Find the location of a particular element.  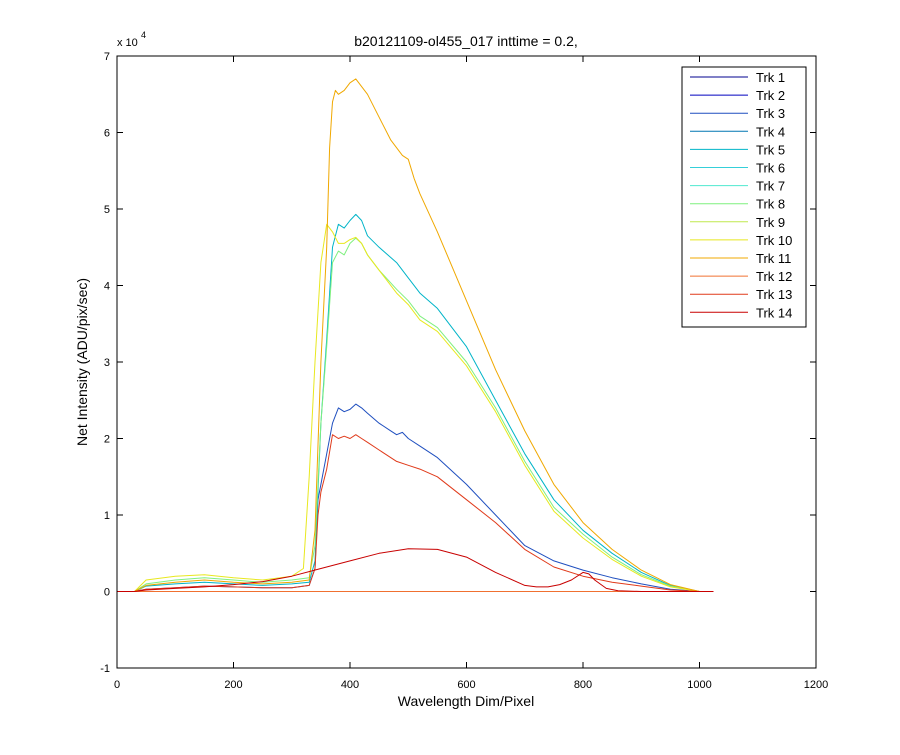

x-tick-label: 0 is located at coordinates (117, 685).